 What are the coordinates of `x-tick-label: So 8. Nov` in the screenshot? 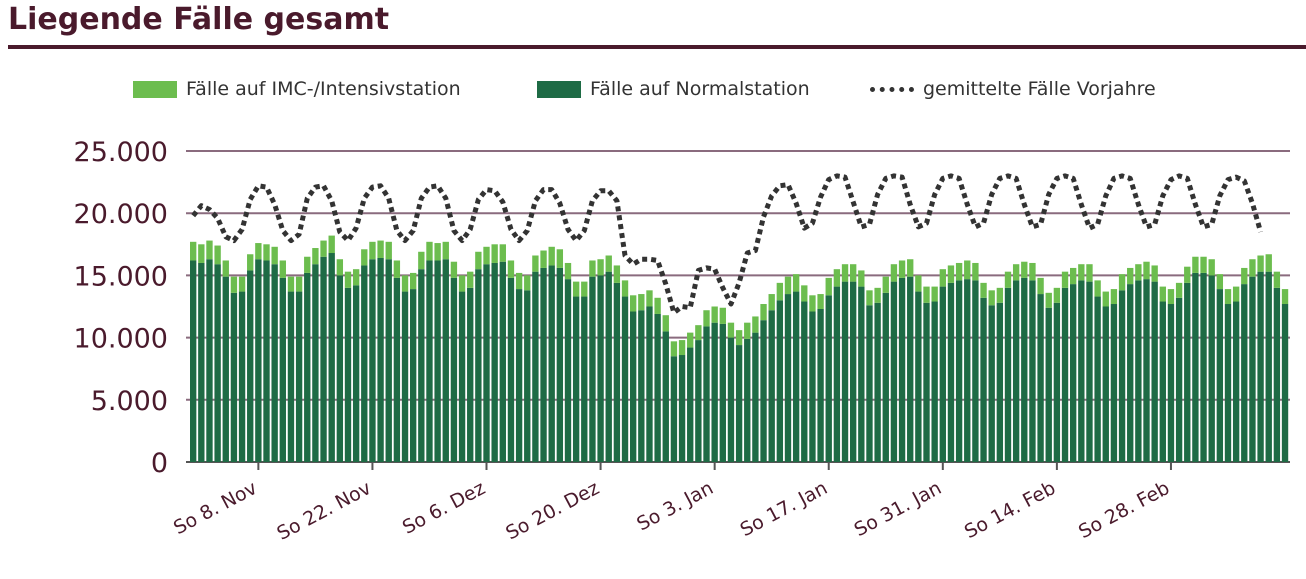 It's located at (215, 508).